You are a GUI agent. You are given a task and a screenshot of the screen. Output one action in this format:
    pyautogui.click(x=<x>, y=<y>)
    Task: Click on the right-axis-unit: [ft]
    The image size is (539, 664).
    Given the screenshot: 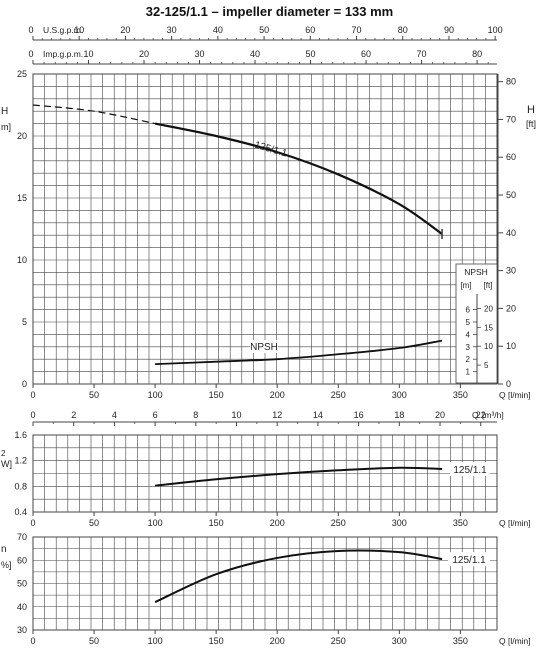 What is the action you would take?
    pyautogui.click(x=531, y=124)
    